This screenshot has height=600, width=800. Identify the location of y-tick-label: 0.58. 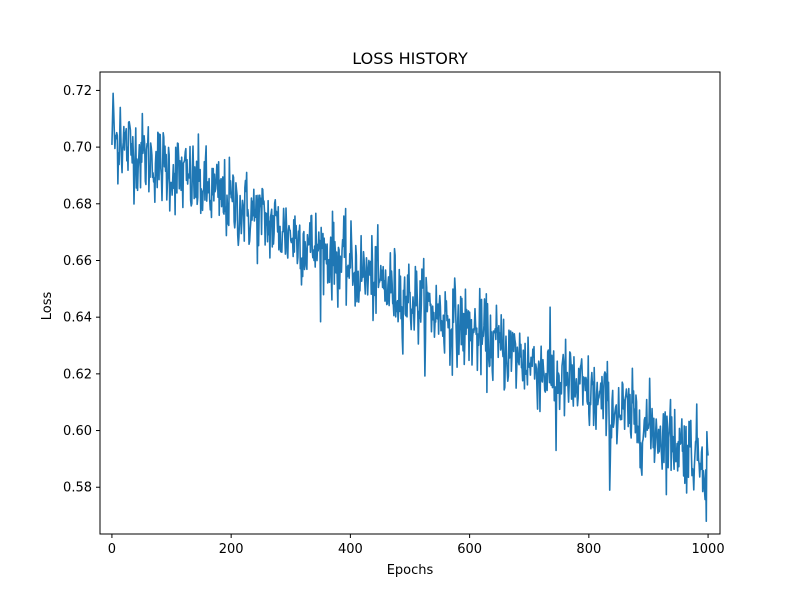
(77, 488).